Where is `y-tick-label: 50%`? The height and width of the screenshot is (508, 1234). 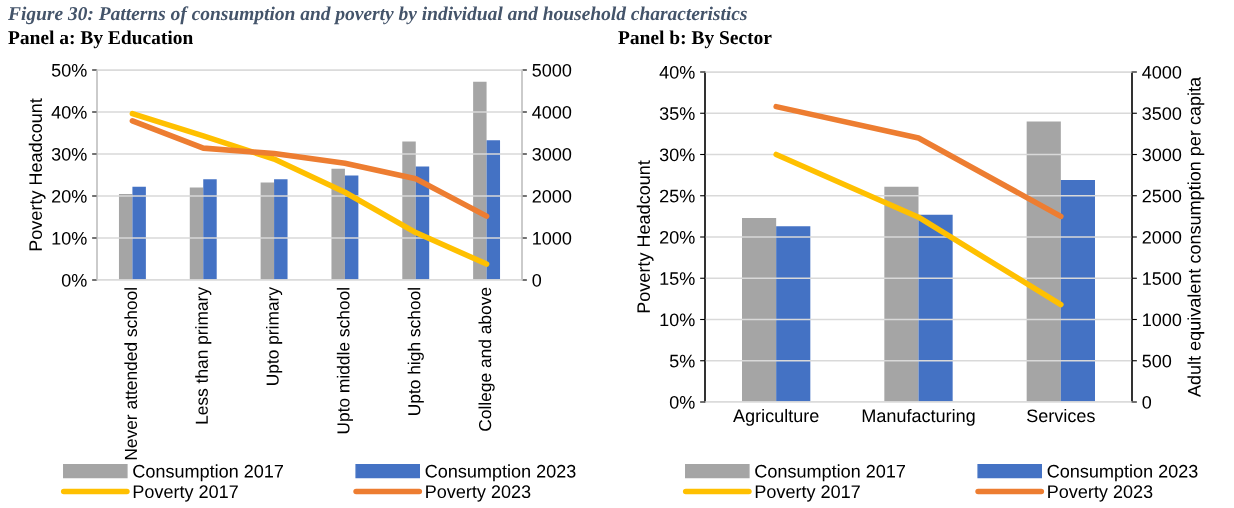
y-tick-label: 50% is located at coordinates (69, 70).